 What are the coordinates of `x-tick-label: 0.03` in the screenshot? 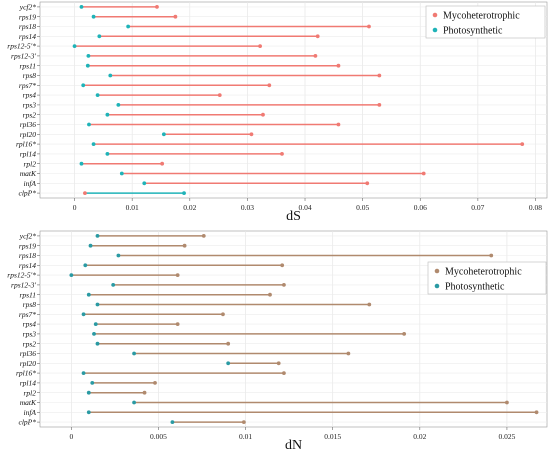 It's located at (247, 207).